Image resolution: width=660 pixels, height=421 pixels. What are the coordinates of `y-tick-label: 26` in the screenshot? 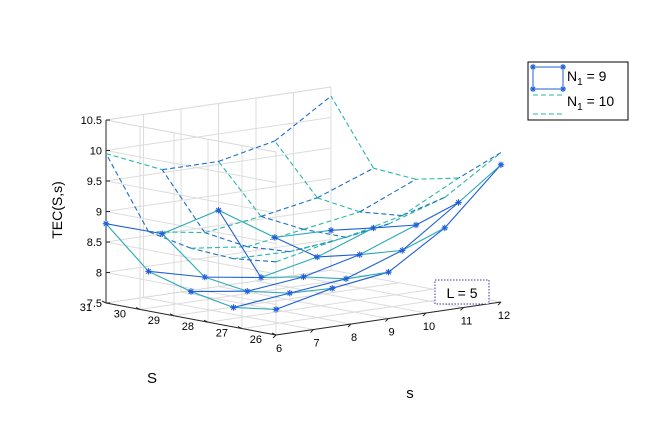 It's located at (256, 340).